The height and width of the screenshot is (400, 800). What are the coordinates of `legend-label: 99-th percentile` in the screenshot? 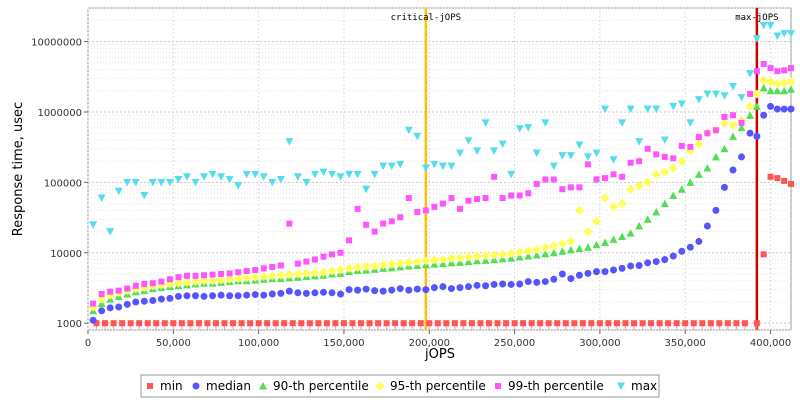 It's located at (556, 386).